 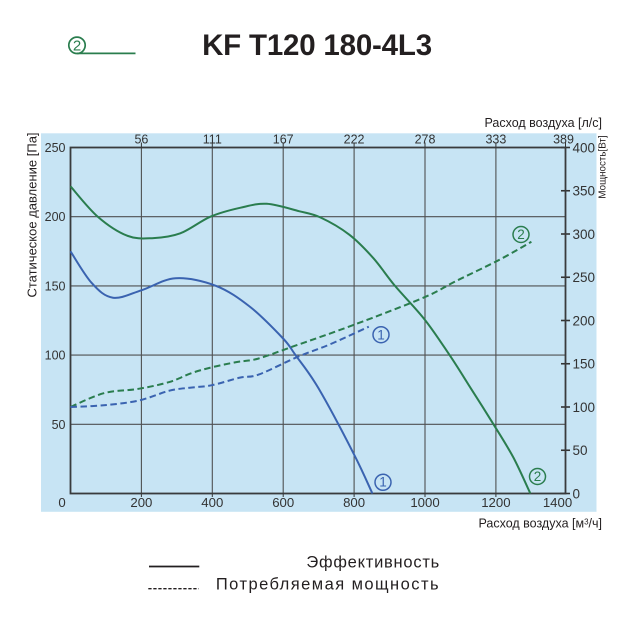 I want to click on svg-text: 800, so click(x=354, y=502).